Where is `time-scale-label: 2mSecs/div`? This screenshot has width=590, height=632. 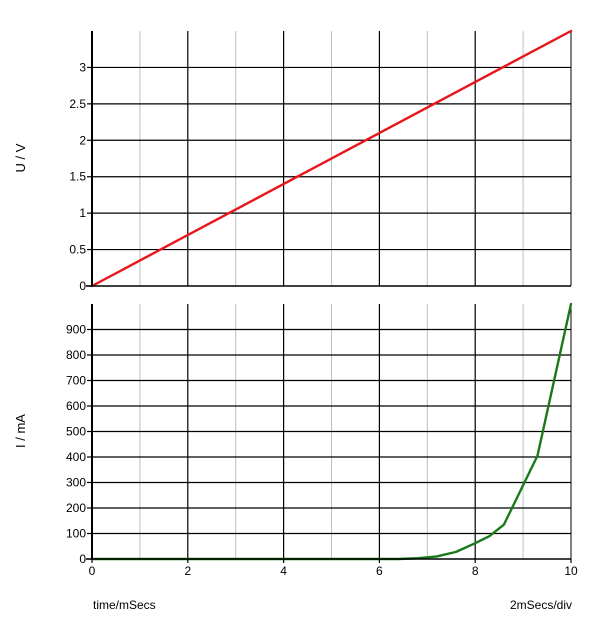 time-scale-label: 2mSecs/div is located at coordinates (541, 605).